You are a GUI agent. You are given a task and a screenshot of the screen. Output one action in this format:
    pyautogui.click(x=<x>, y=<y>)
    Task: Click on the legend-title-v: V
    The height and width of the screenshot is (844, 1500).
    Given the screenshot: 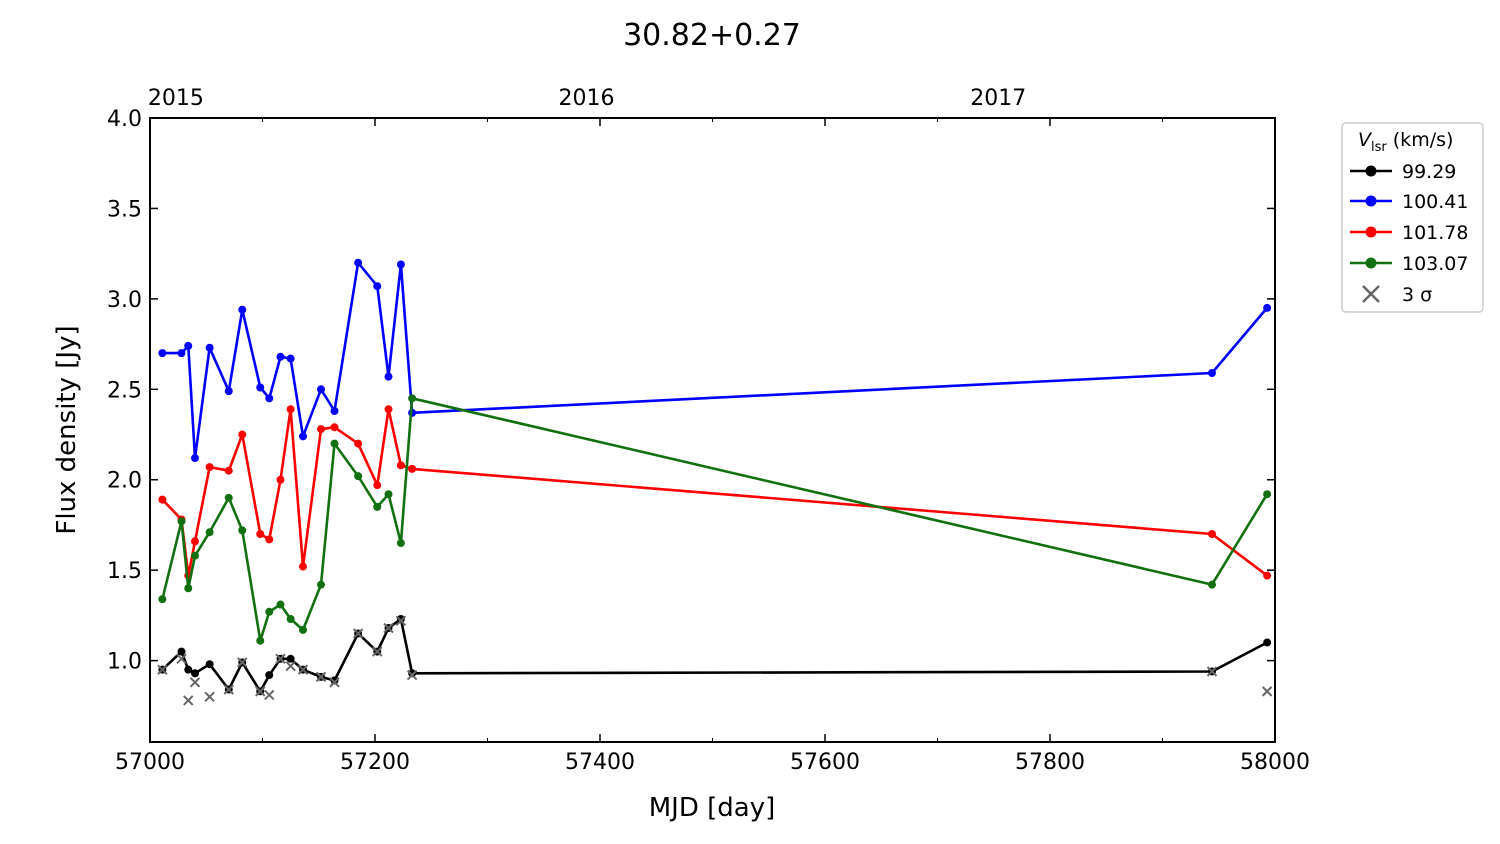 What is the action you would take?
    pyautogui.click(x=1365, y=140)
    